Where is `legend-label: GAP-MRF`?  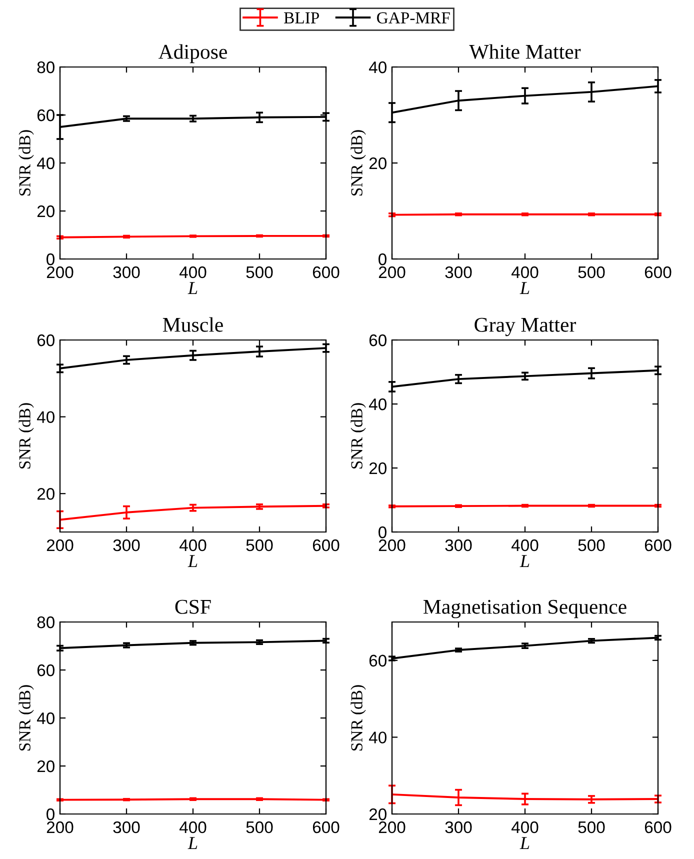
legend-label: GAP-MRF is located at coordinates (413, 18).